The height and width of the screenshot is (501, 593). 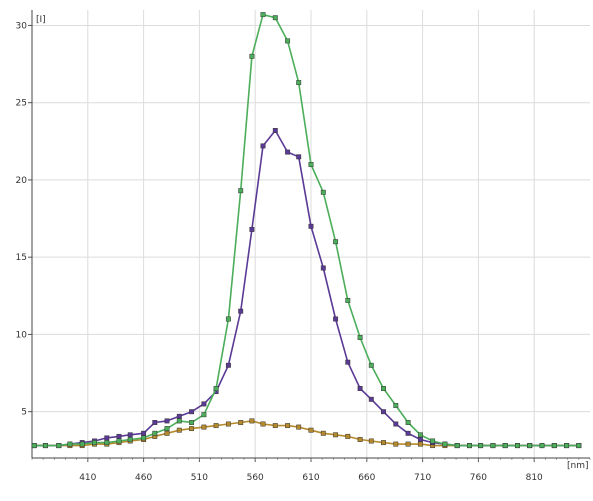 I want to click on y-tick-label: 5, so click(x=24, y=413).